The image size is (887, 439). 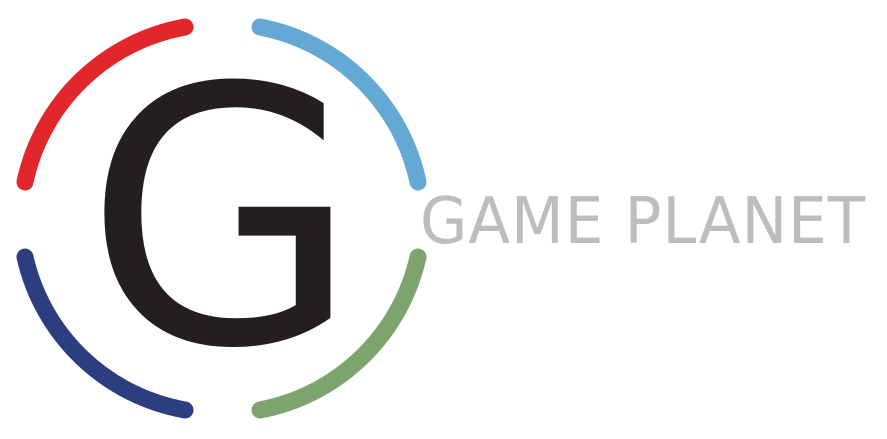 What do you see at coordinates (105, 333) in the screenshot?
I see `arc-bottom-left` at bounding box center [105, 333].